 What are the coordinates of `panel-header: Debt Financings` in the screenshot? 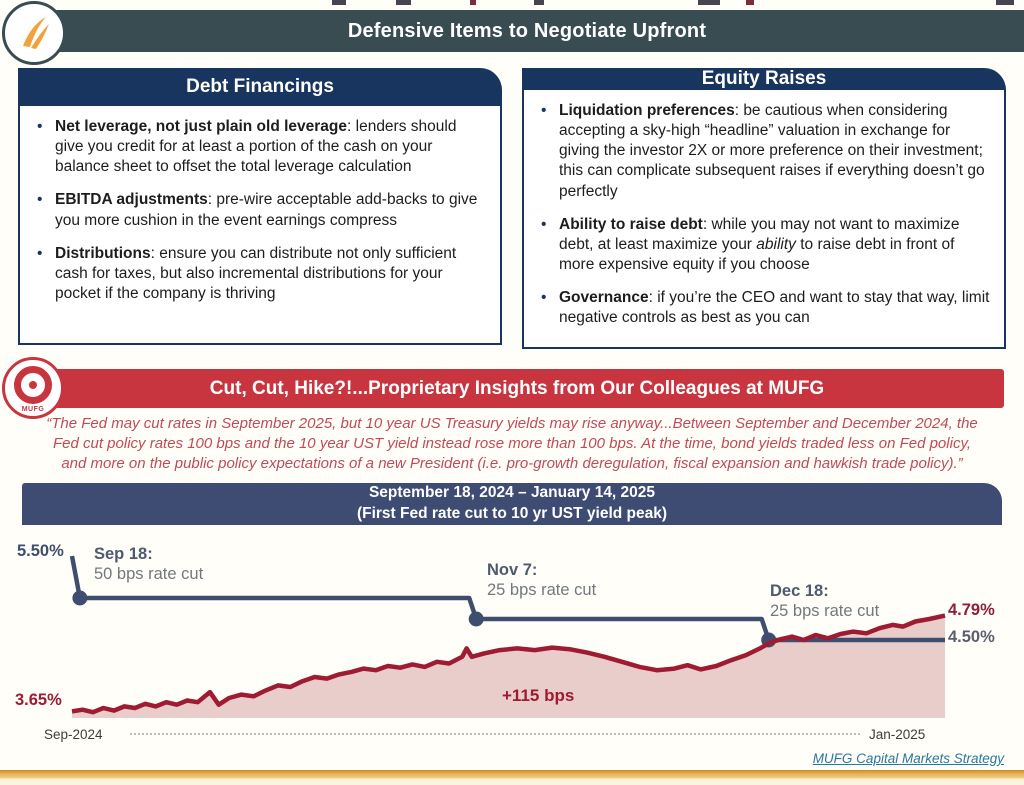 It's located at (260, 87).